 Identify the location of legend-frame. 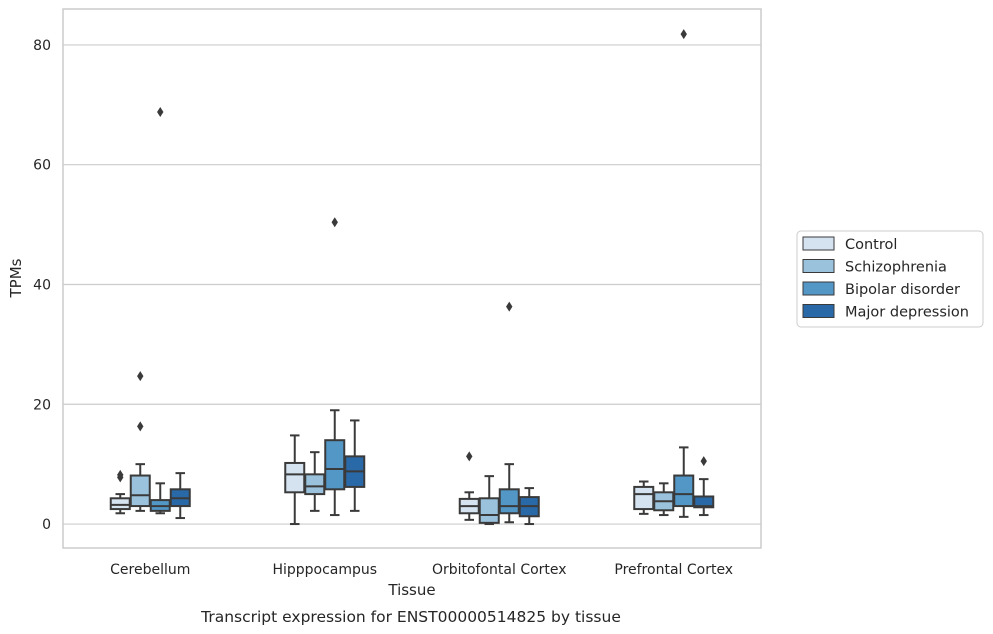
(890, 279).